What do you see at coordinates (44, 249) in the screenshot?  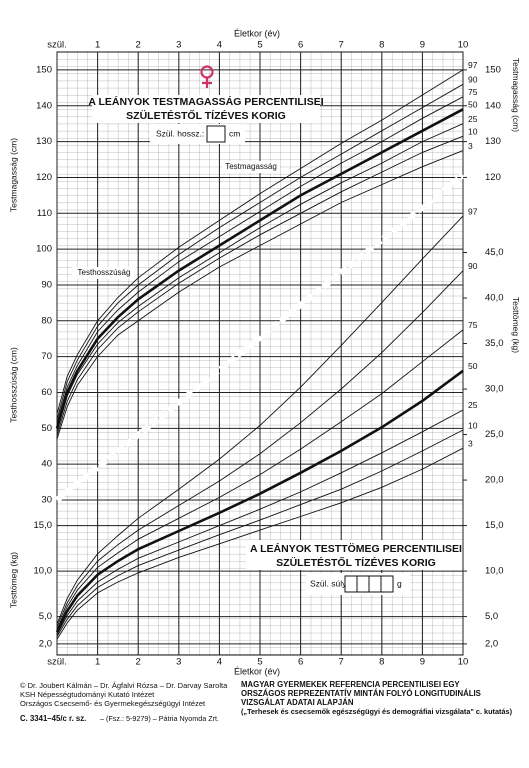 I see `y-tick-label: 100` at bounding box center [44, 249].